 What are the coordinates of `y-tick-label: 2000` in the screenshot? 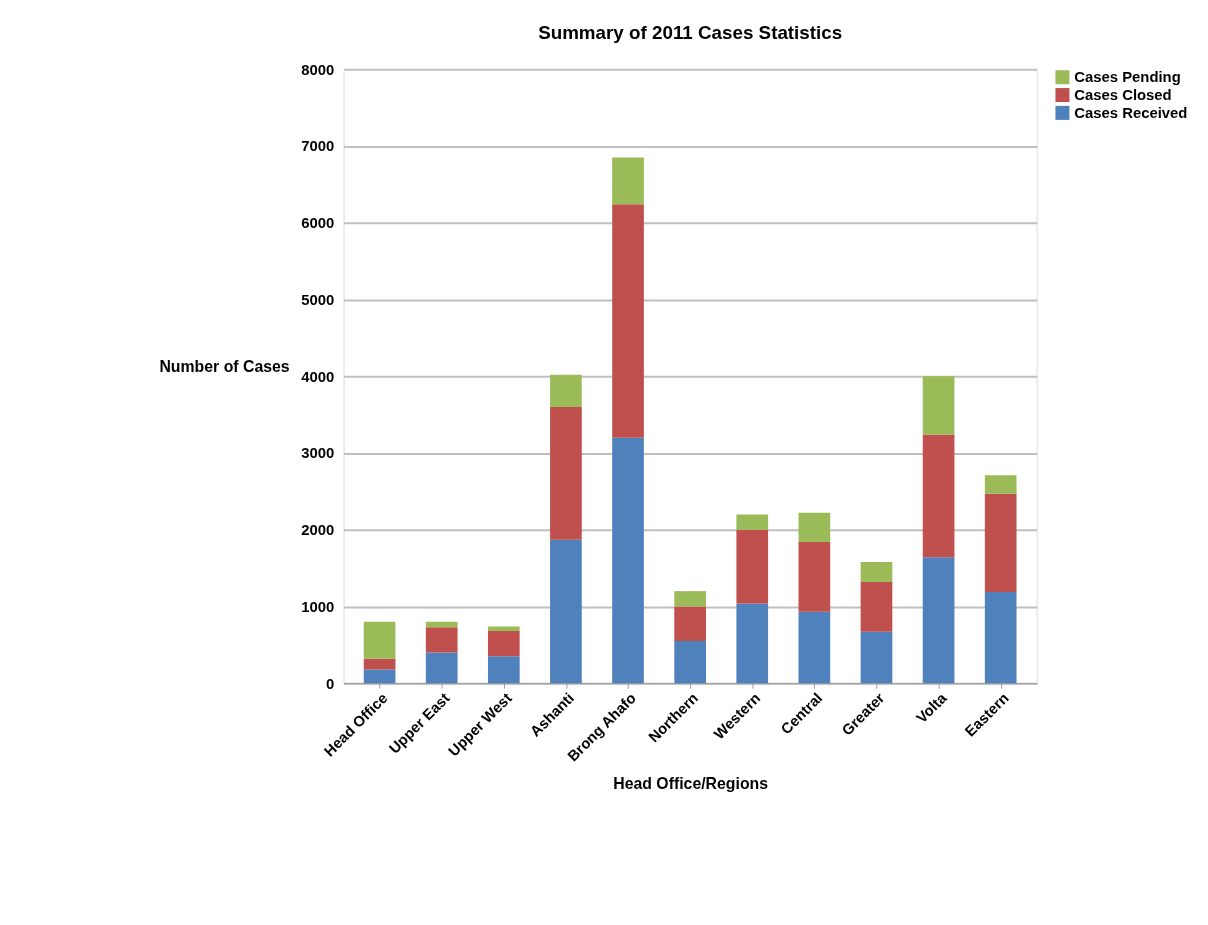 It's located at (318, 530).